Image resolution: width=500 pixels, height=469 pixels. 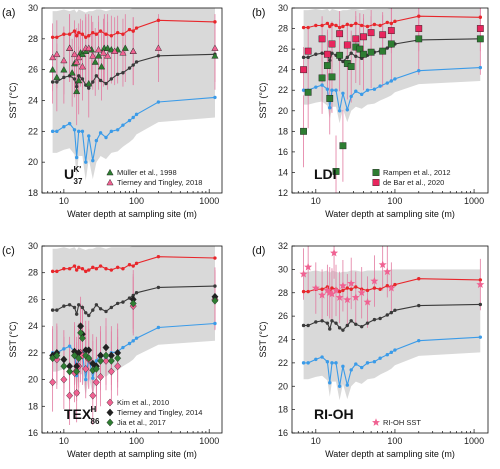 What do you see at coordinates (143, 402) in the screenshot?
I see `legend-label: Kim et al., 2010` at bounding box center [143, 402].